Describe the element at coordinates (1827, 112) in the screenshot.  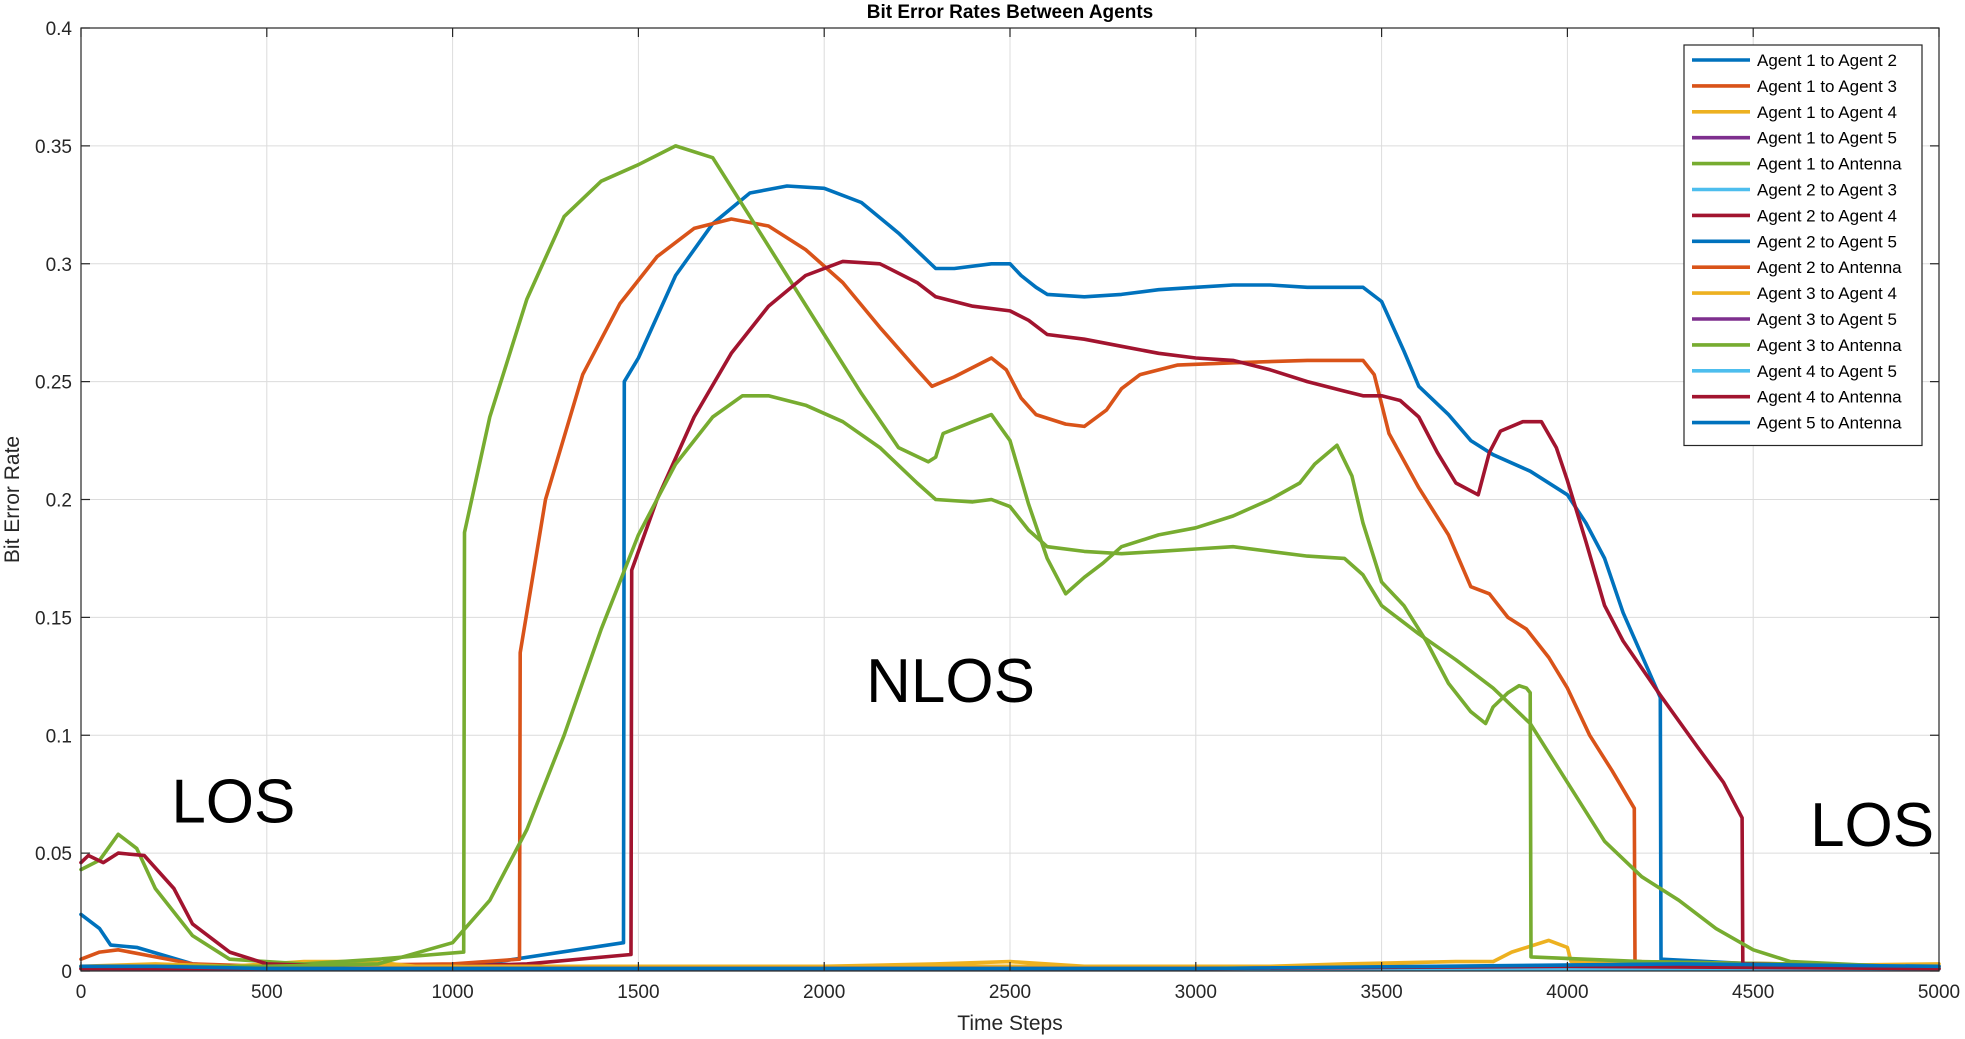
I see `legend-entry-label: Agent 1 to Agent 4` at that location.